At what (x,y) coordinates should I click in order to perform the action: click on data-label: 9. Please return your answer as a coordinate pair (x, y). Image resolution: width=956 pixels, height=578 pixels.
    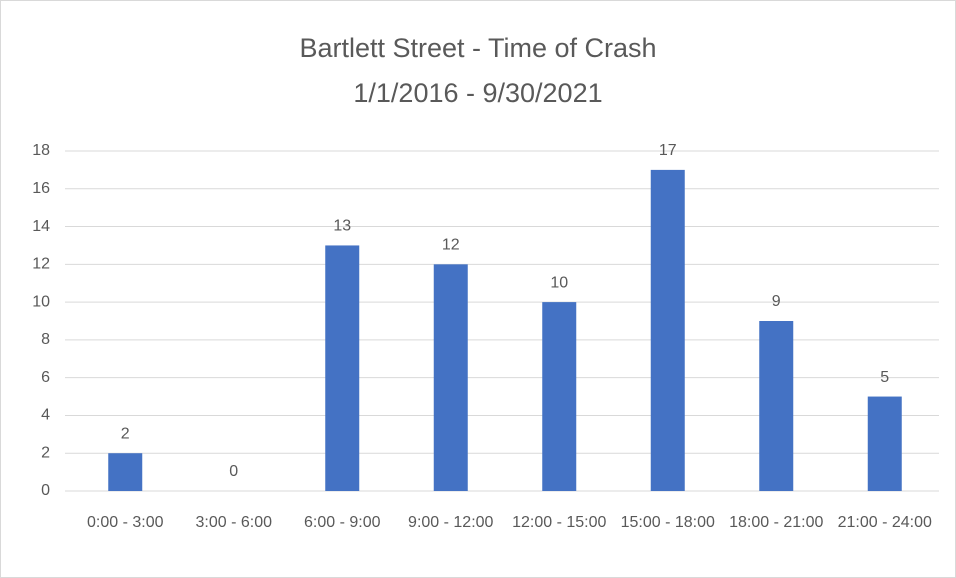
    Looking at the image, I should click on (776, 301).